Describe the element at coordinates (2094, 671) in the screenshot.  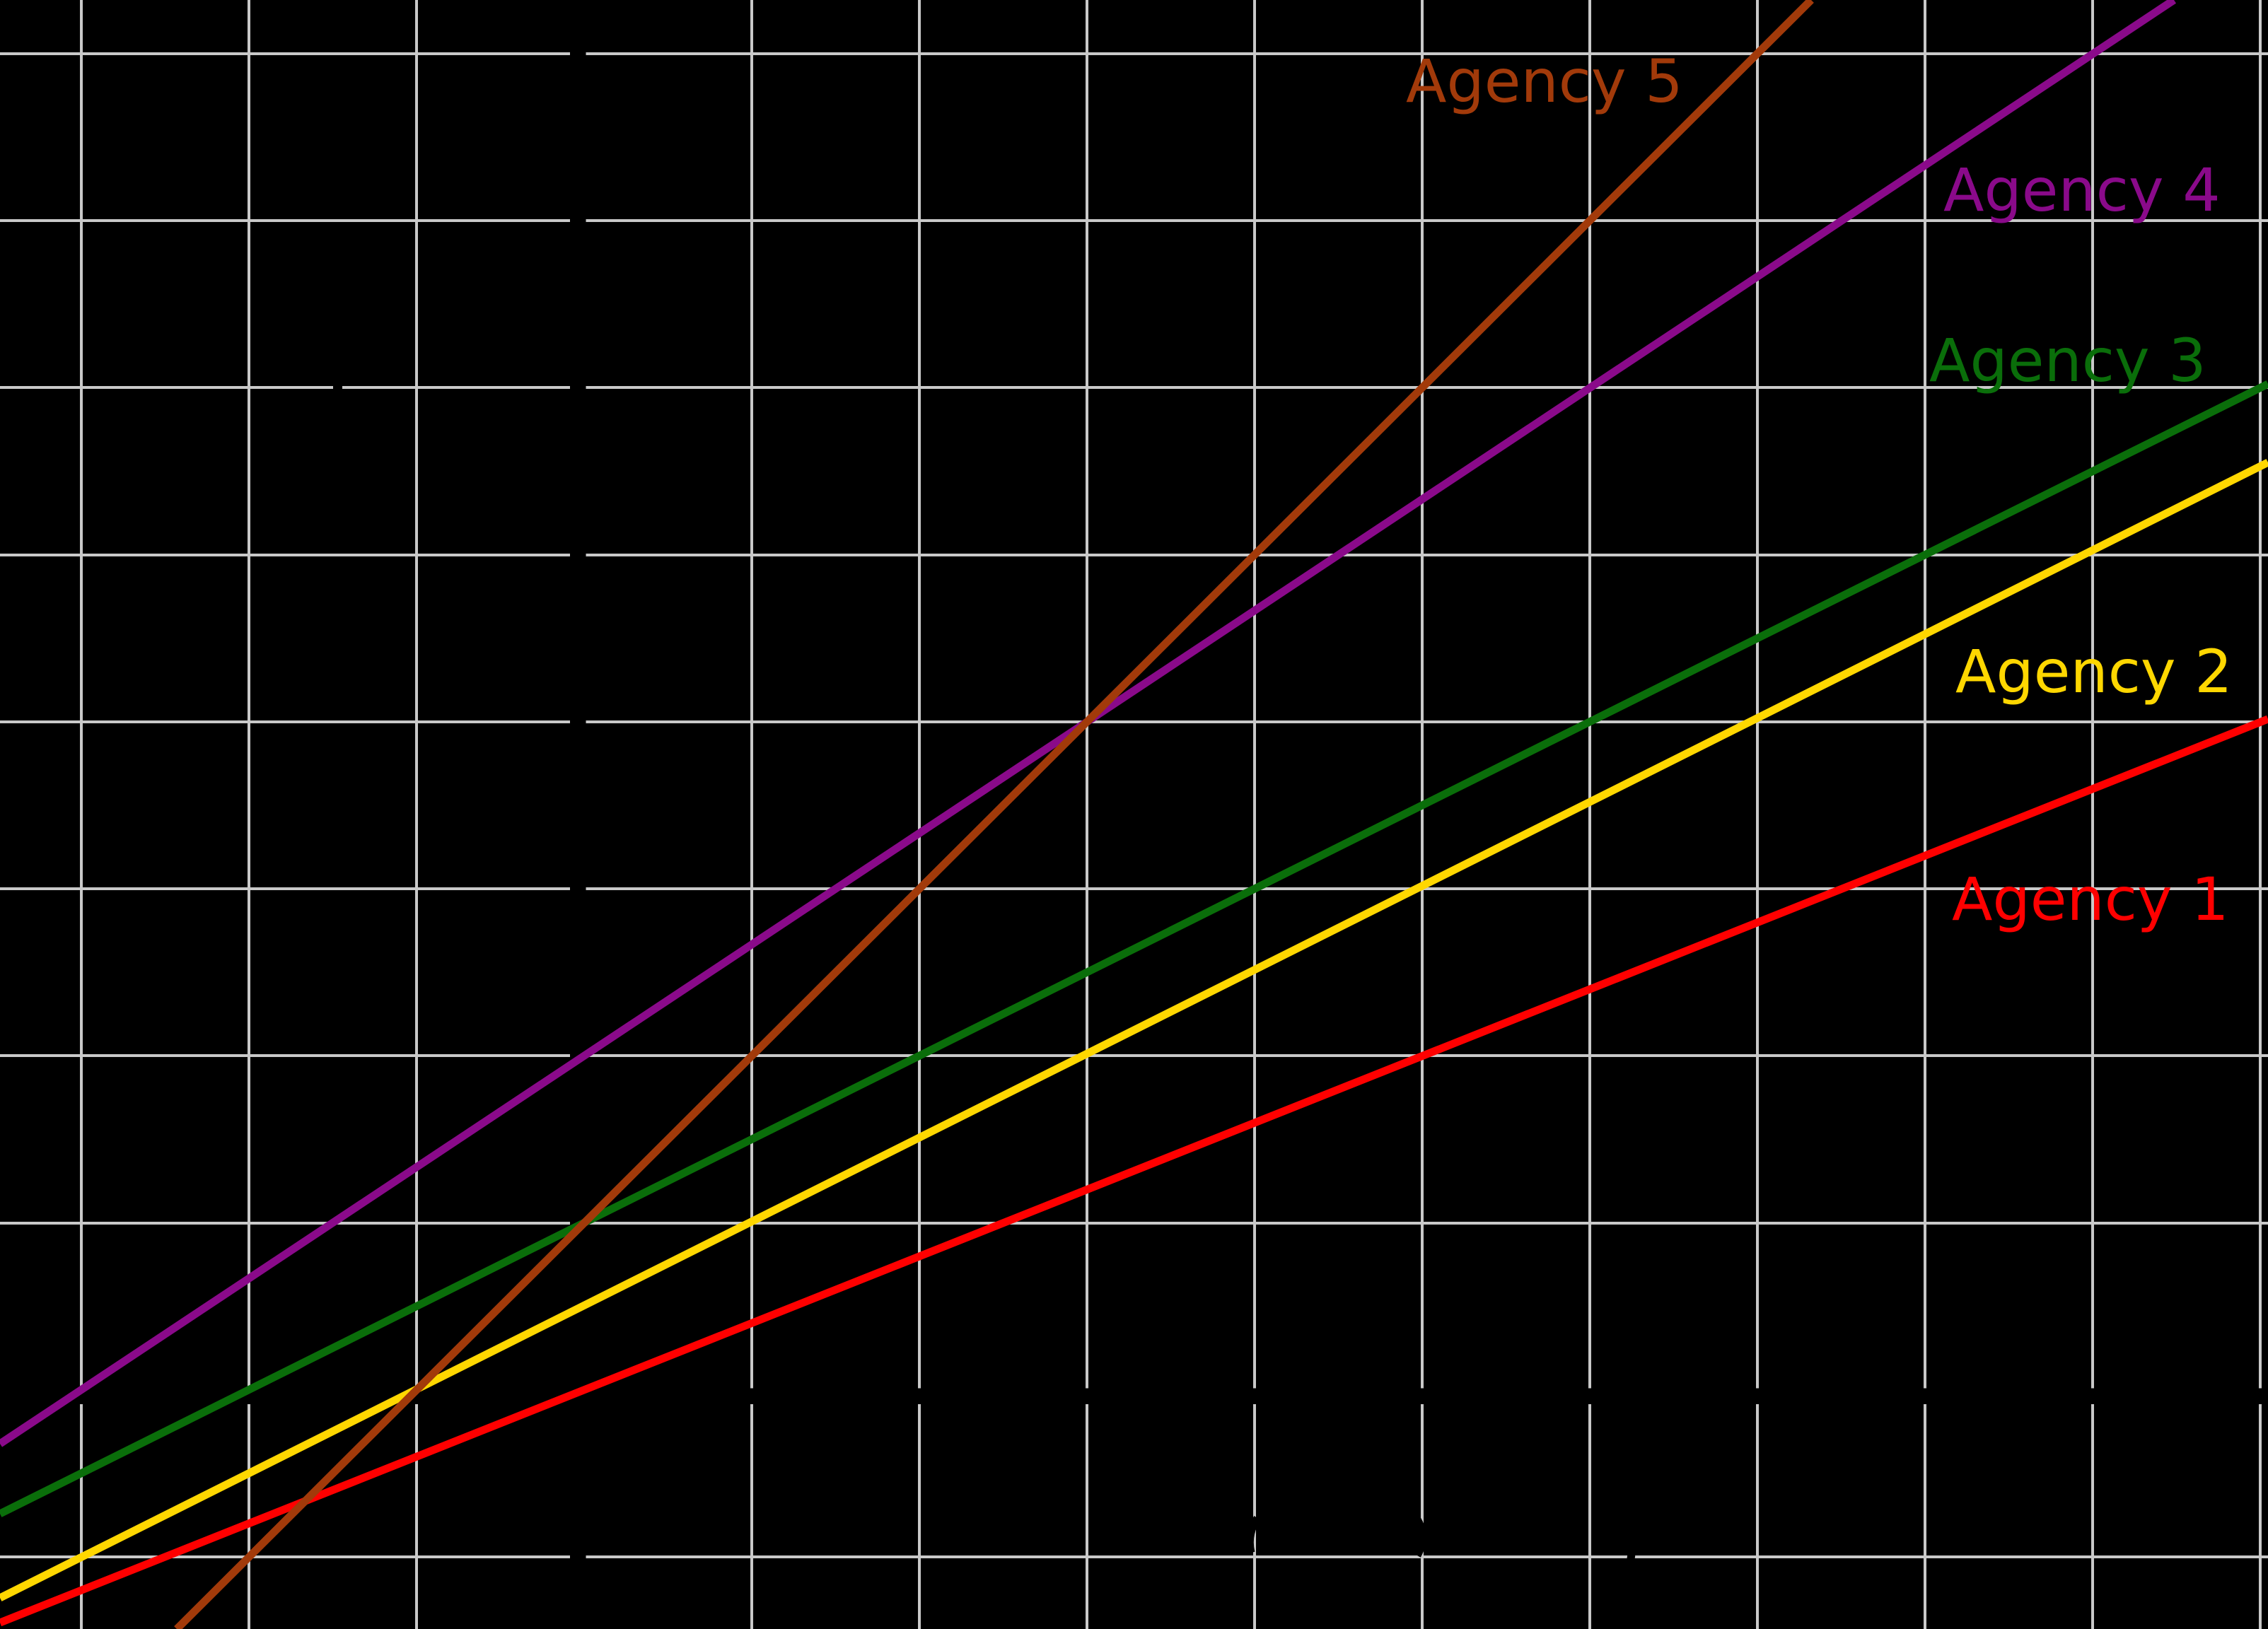
I see `series-label-agency-2: Agency 2` at that location.